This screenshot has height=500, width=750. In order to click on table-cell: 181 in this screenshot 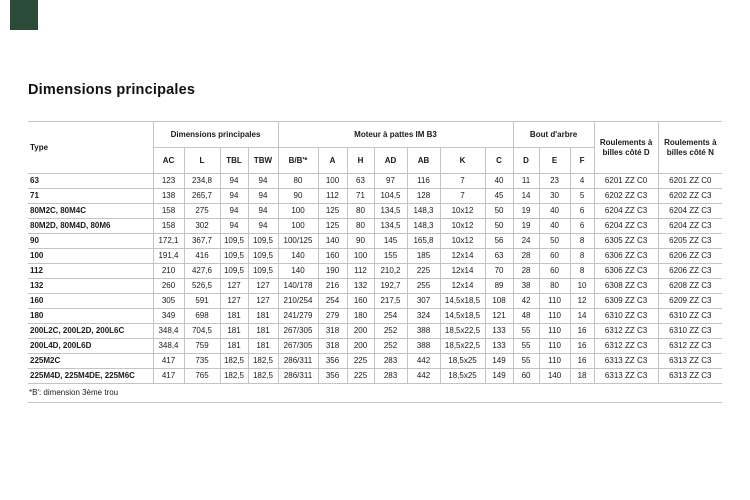, I will do `click(263, 346)`.